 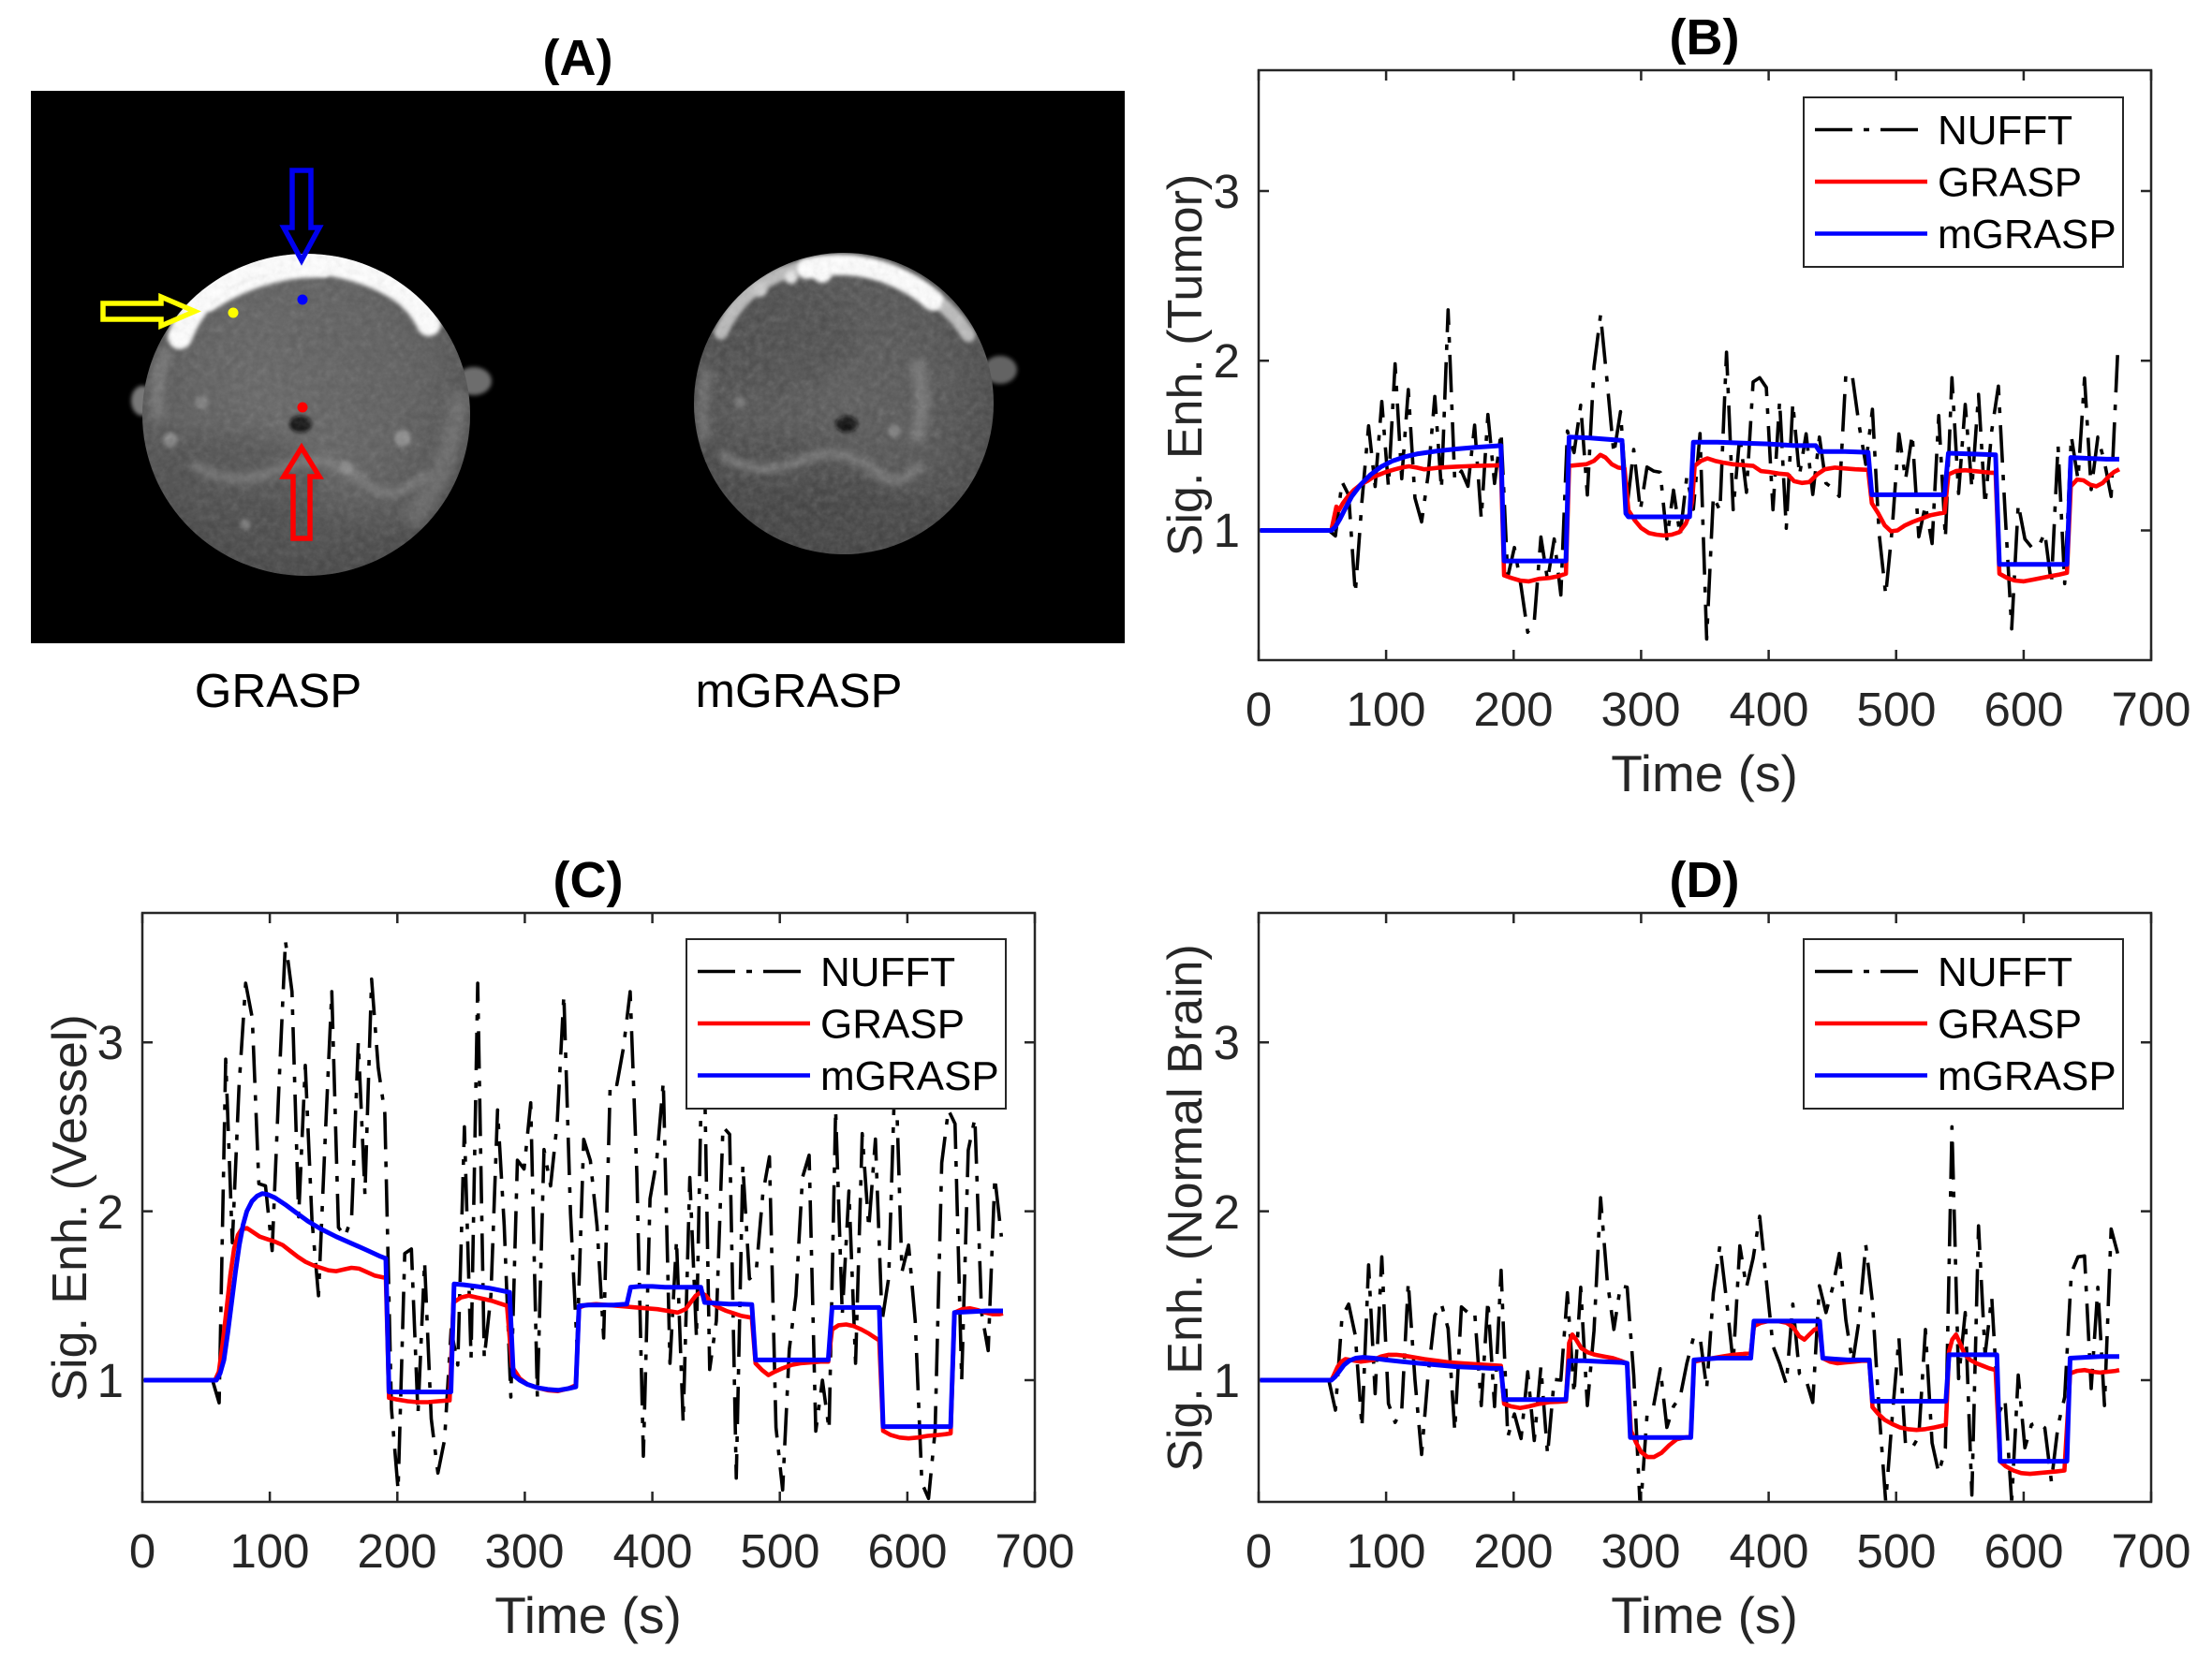 What do you see at coordinates (1186, 1208) in the screenshot?
I see `svg-text: Sig. Enh. (Normal Brain)` at bounding box center [1186, 1208].